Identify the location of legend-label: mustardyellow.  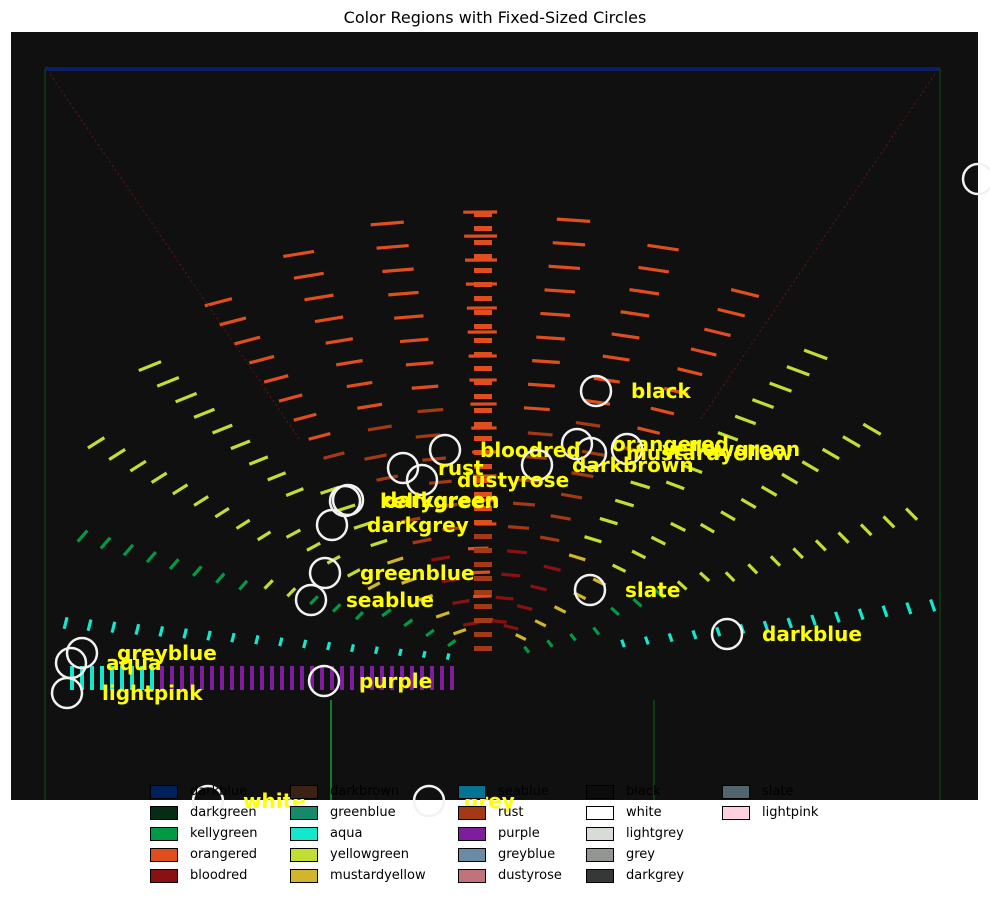
(378, 875).